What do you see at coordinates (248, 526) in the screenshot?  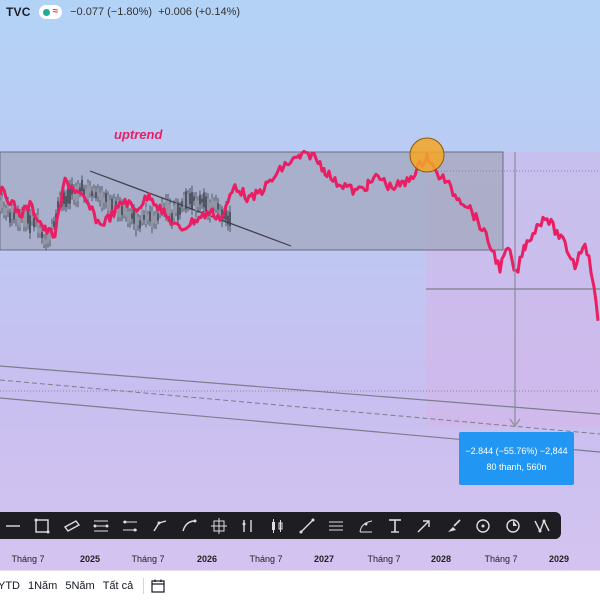 I see `pitchfork-icon` at bounding box center [248, 526].